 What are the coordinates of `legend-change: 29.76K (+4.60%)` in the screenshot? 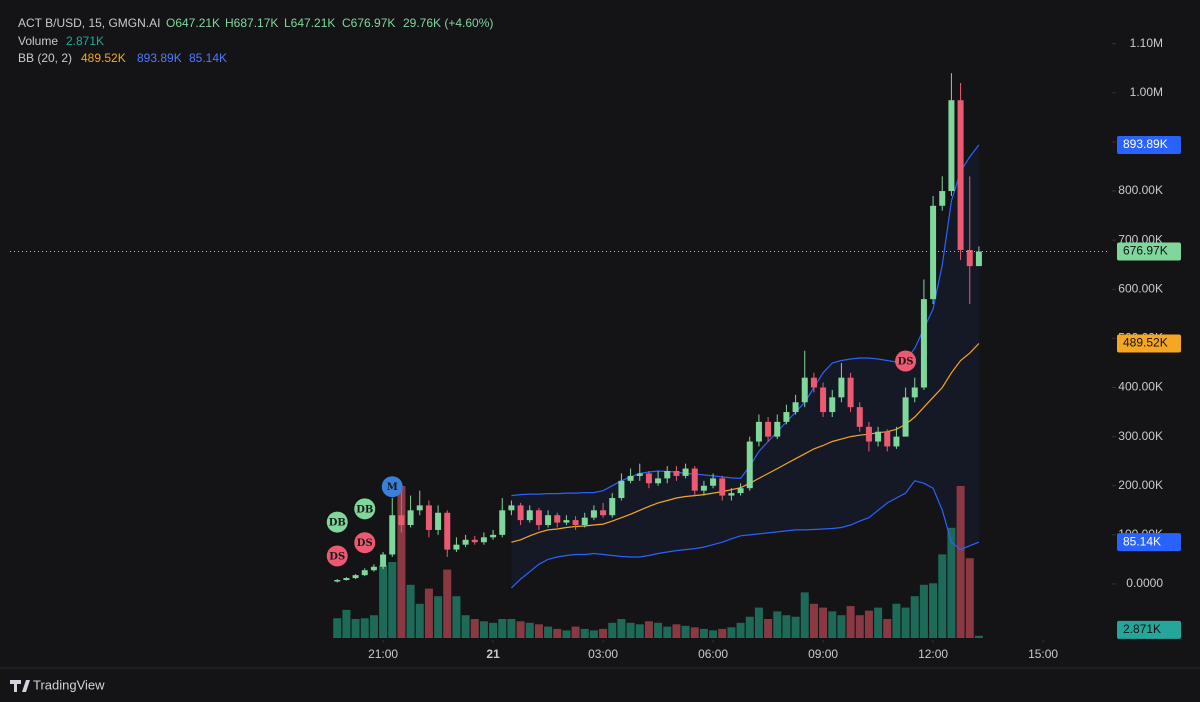 It's located at (448, 23).